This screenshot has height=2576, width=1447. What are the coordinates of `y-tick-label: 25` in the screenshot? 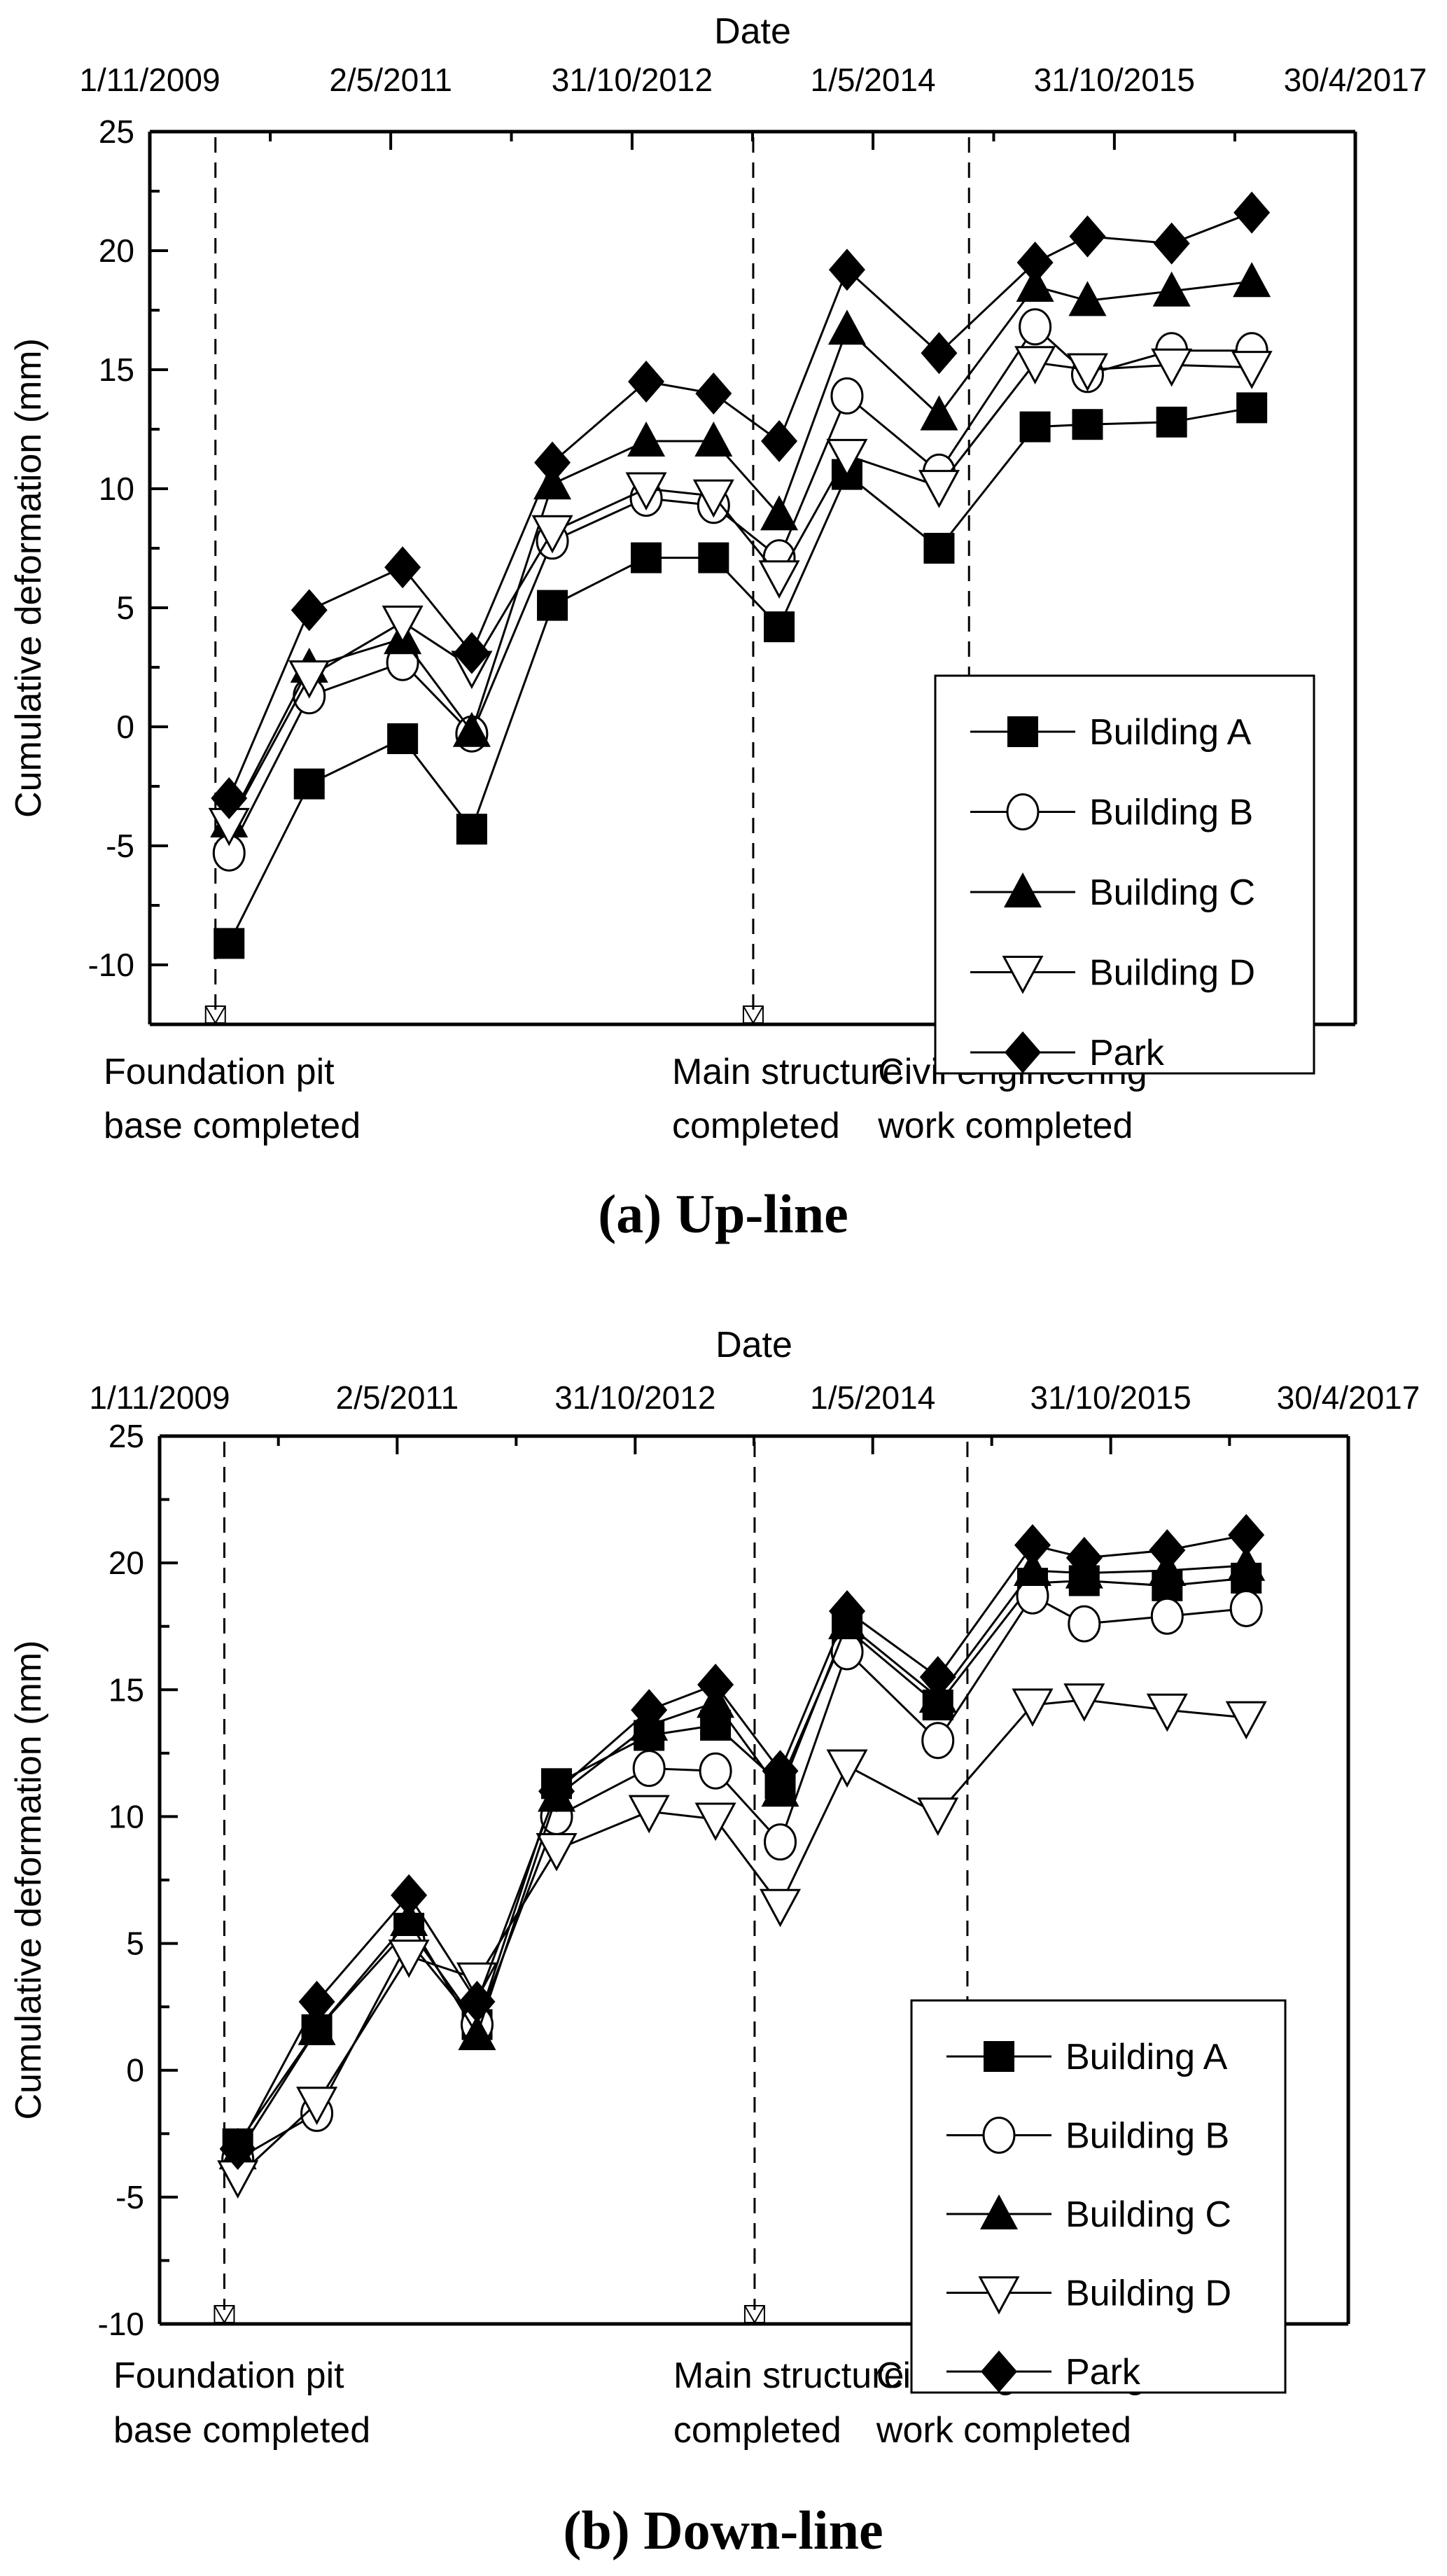 It's located at (126, 1436).